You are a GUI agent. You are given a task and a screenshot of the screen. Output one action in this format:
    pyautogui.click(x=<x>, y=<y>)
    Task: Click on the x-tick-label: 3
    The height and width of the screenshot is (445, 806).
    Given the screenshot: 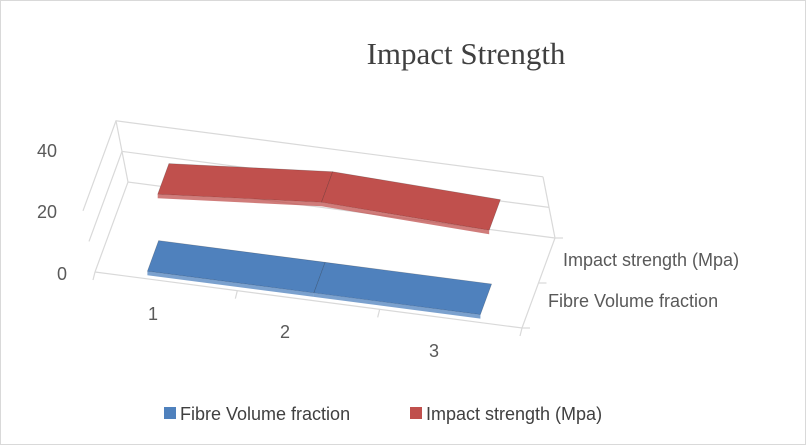 What is the action you would take?
    pyautogui.click(x=434, y=351)
    